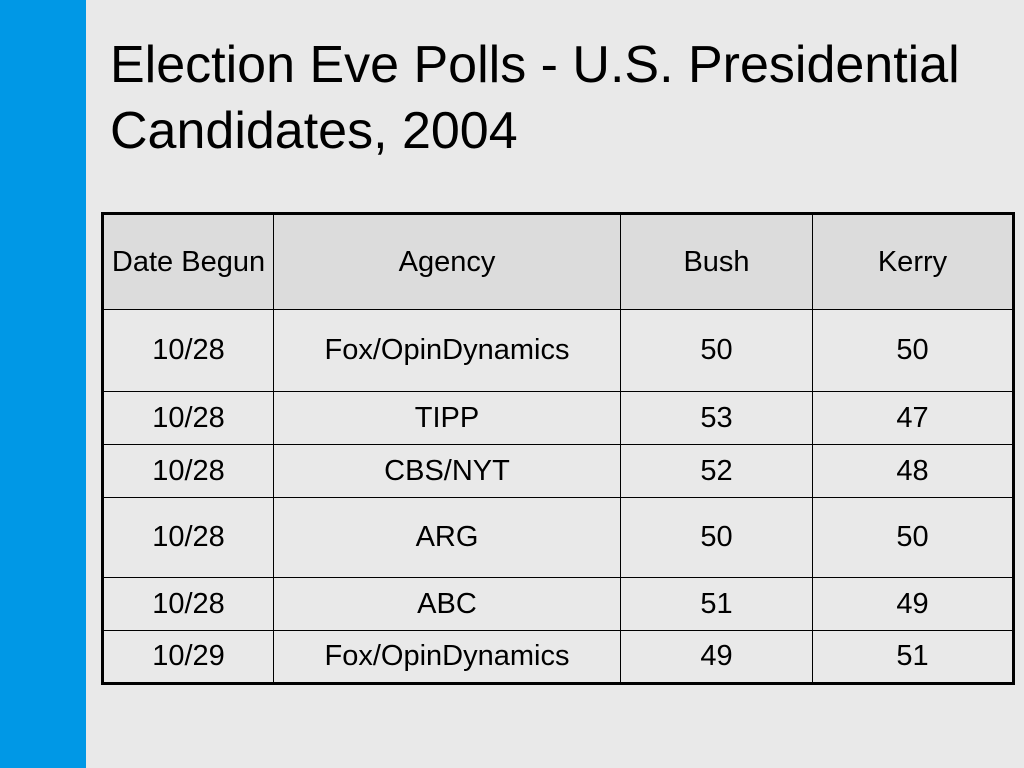 This screenshot has width=1024, height=768. Describe the element at coordinates (913, 471) in the screenshot. I see `cell-kerry: 48` at that location.